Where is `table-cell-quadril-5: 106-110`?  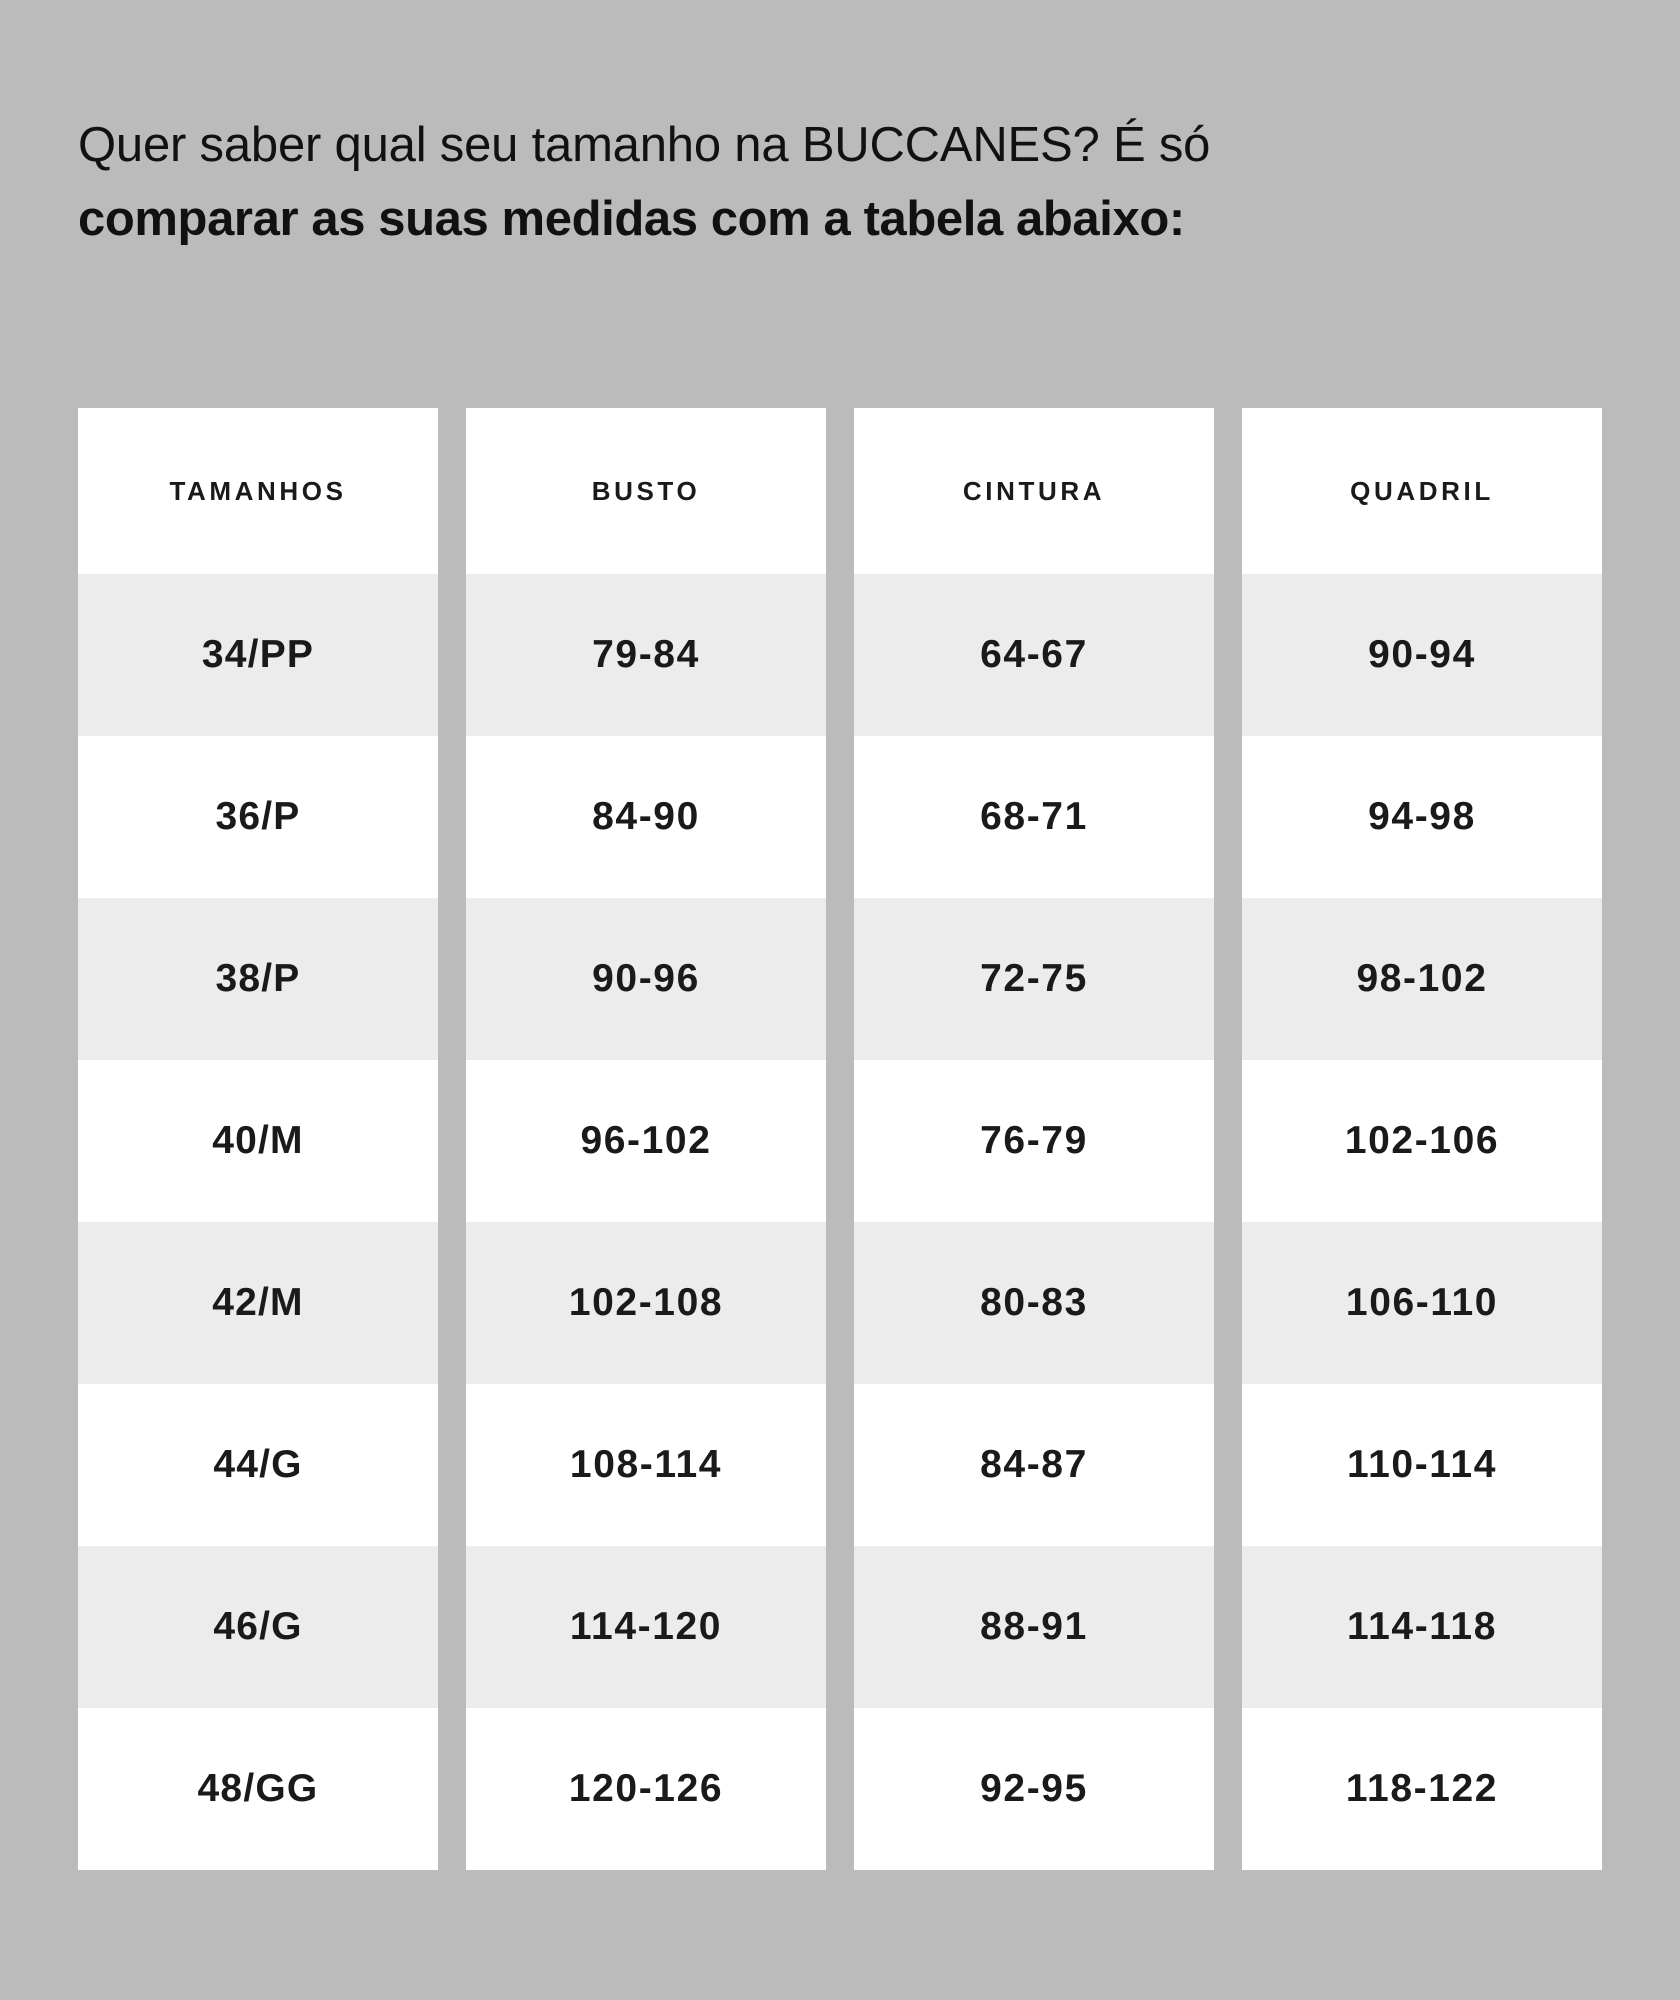 table-cell-quadril-5: 106-110 is located at coordinates (1422, 1303).